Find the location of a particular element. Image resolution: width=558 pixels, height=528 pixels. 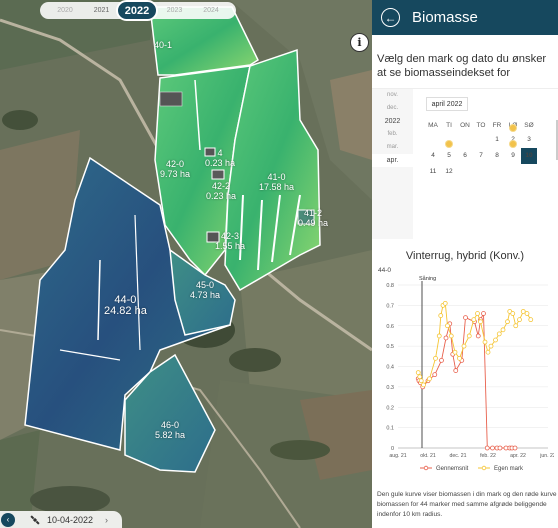

y-tick-label: 0.1 is located at coordinates (390, 429).